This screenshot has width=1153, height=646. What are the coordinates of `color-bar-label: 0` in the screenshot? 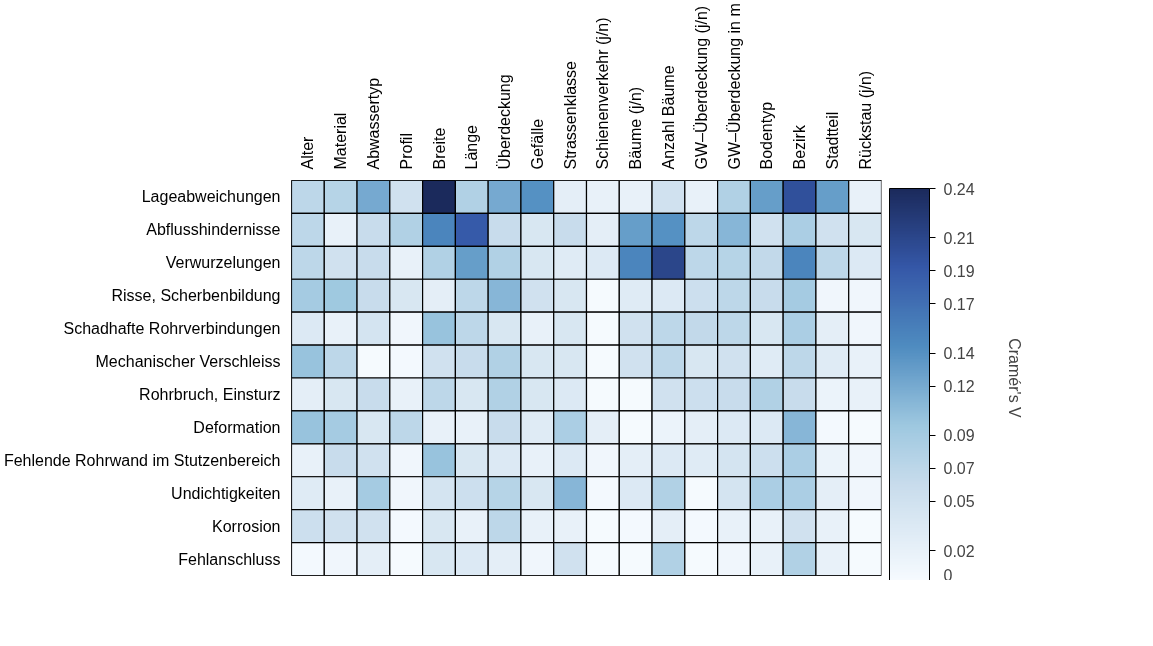 It's located at (948, 575).